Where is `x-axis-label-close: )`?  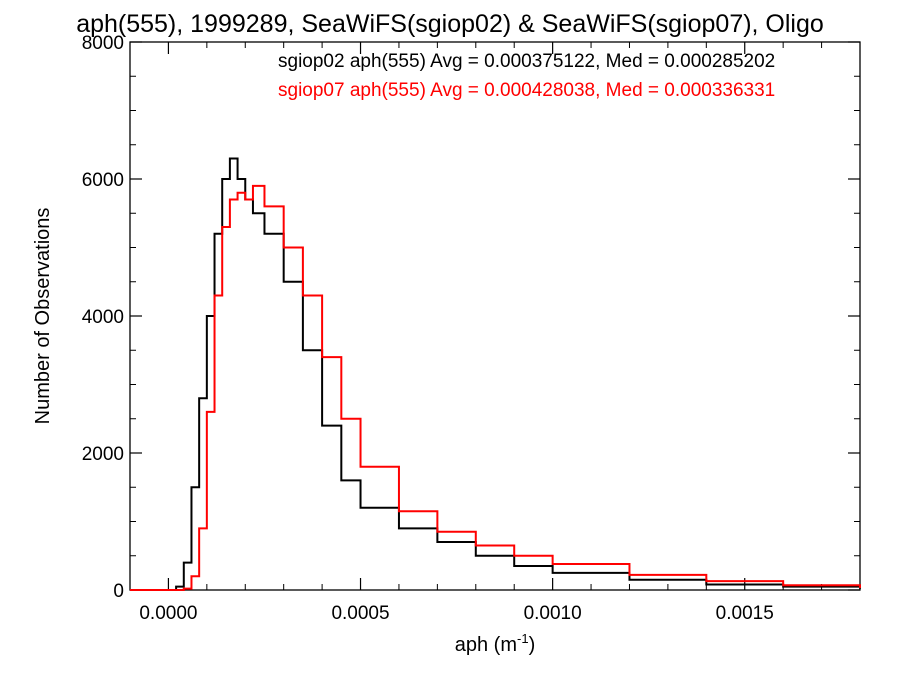 x-axis-label-close: ) is located at coordinates (532, 645).